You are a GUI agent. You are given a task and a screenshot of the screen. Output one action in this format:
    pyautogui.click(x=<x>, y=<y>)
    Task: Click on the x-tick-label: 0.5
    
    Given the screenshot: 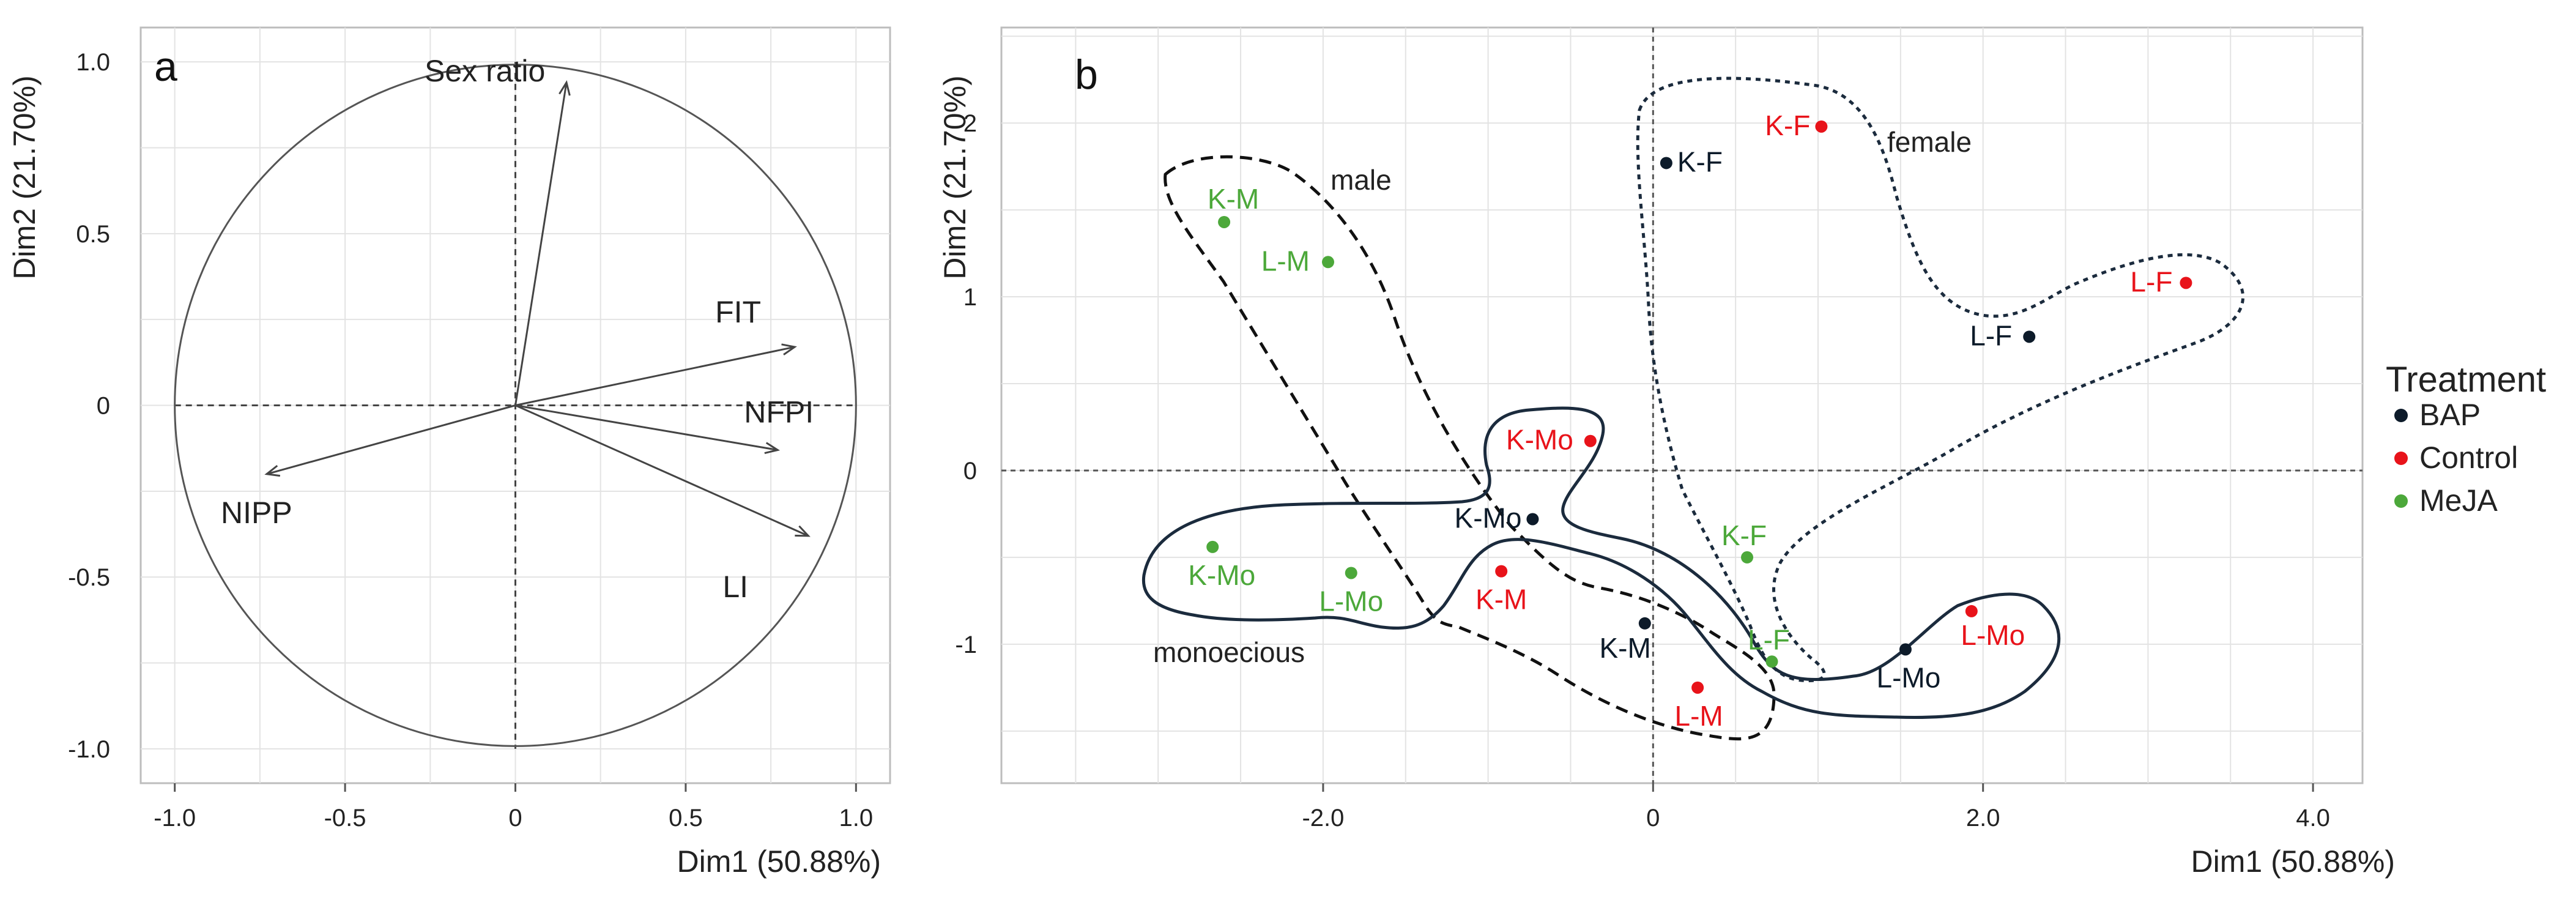 What is the action you would take?
    pyautogui.click(x=686, y=818)
    